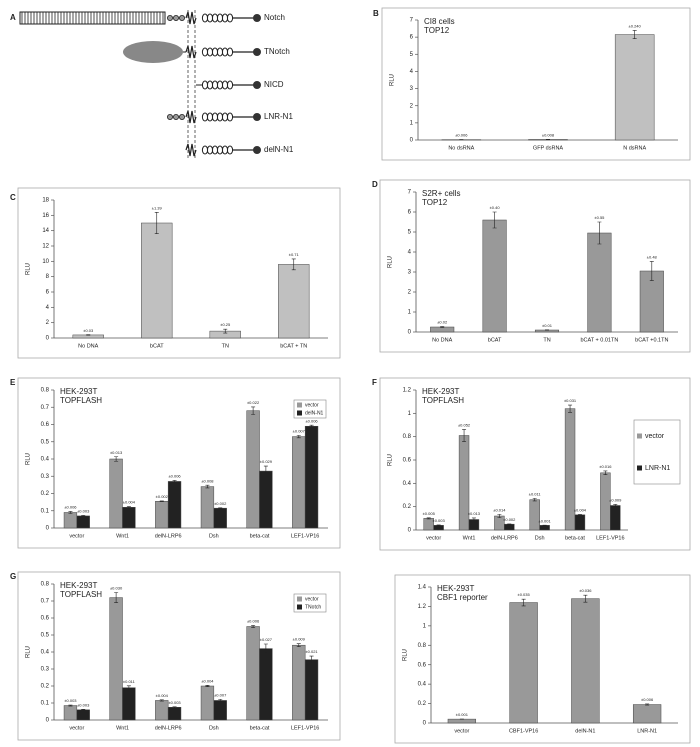 The image size is (700, 747). What do you see at coordinates (279, 149) in the screenshot?
I see `row-label: delN-N1` at bounding box center [279, 149].